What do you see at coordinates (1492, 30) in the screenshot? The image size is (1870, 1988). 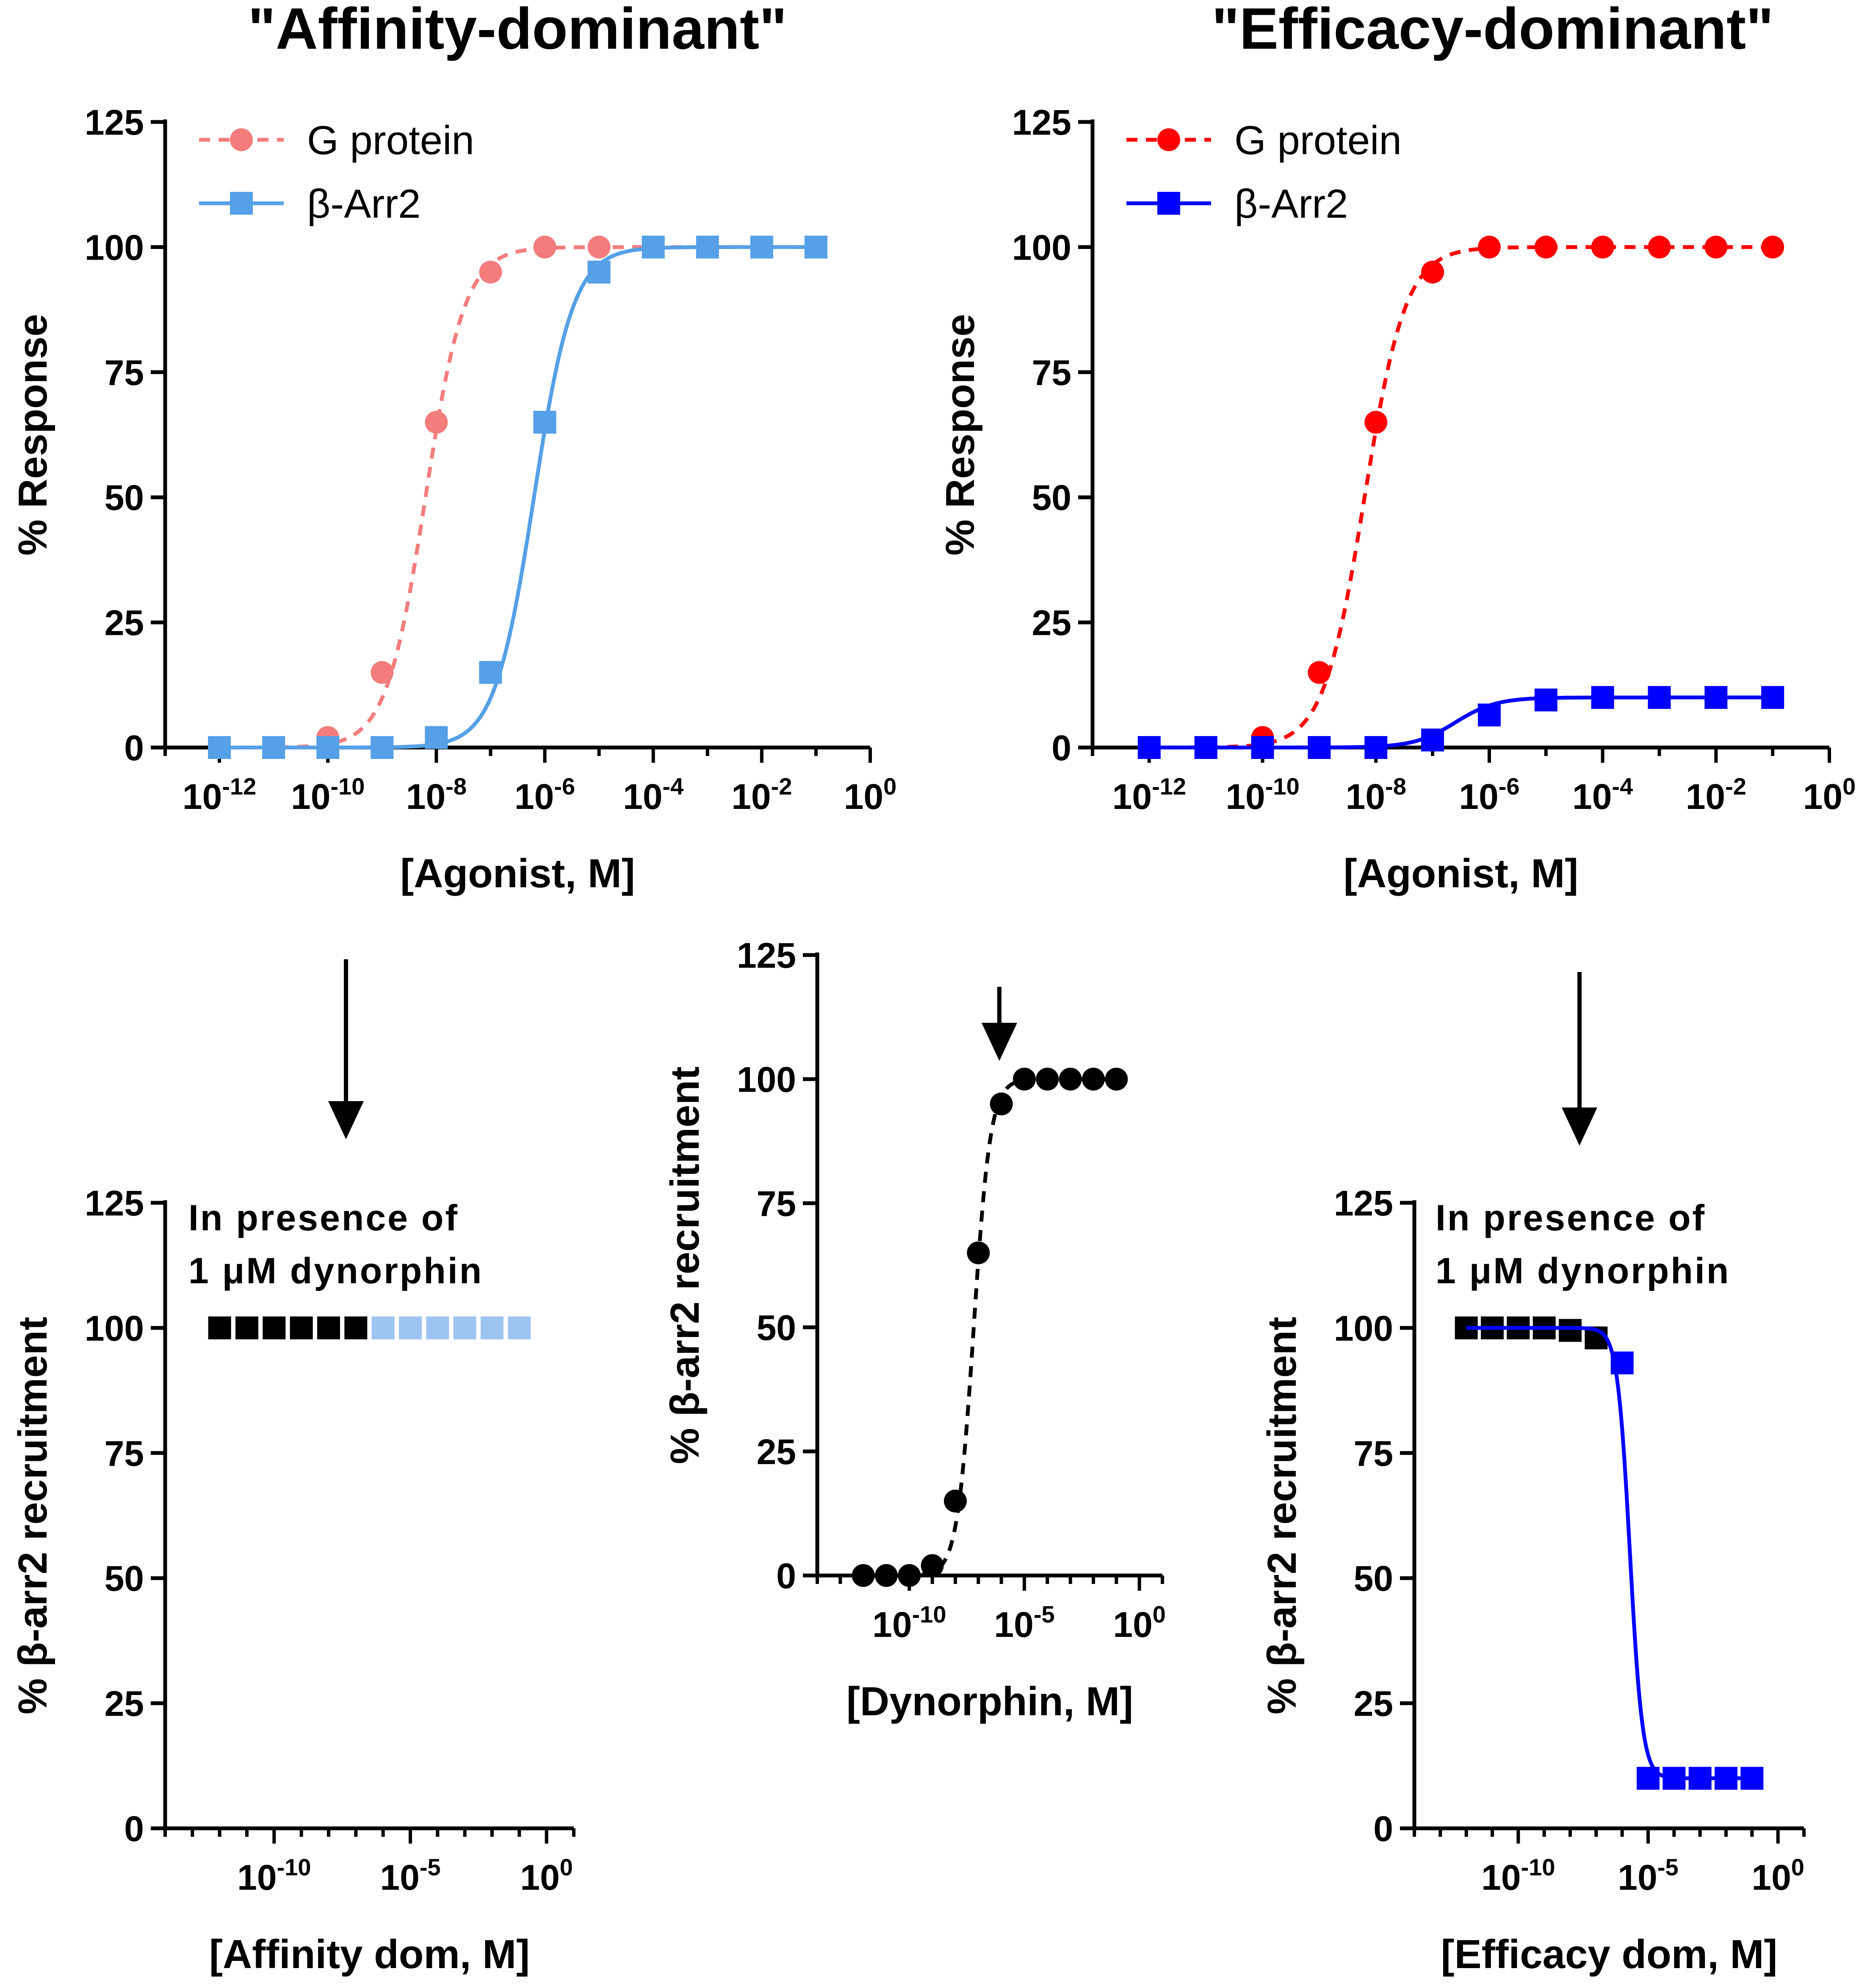 I see `chart-title: "Efficacy-dominant"` at bounding box center [1492, 30].